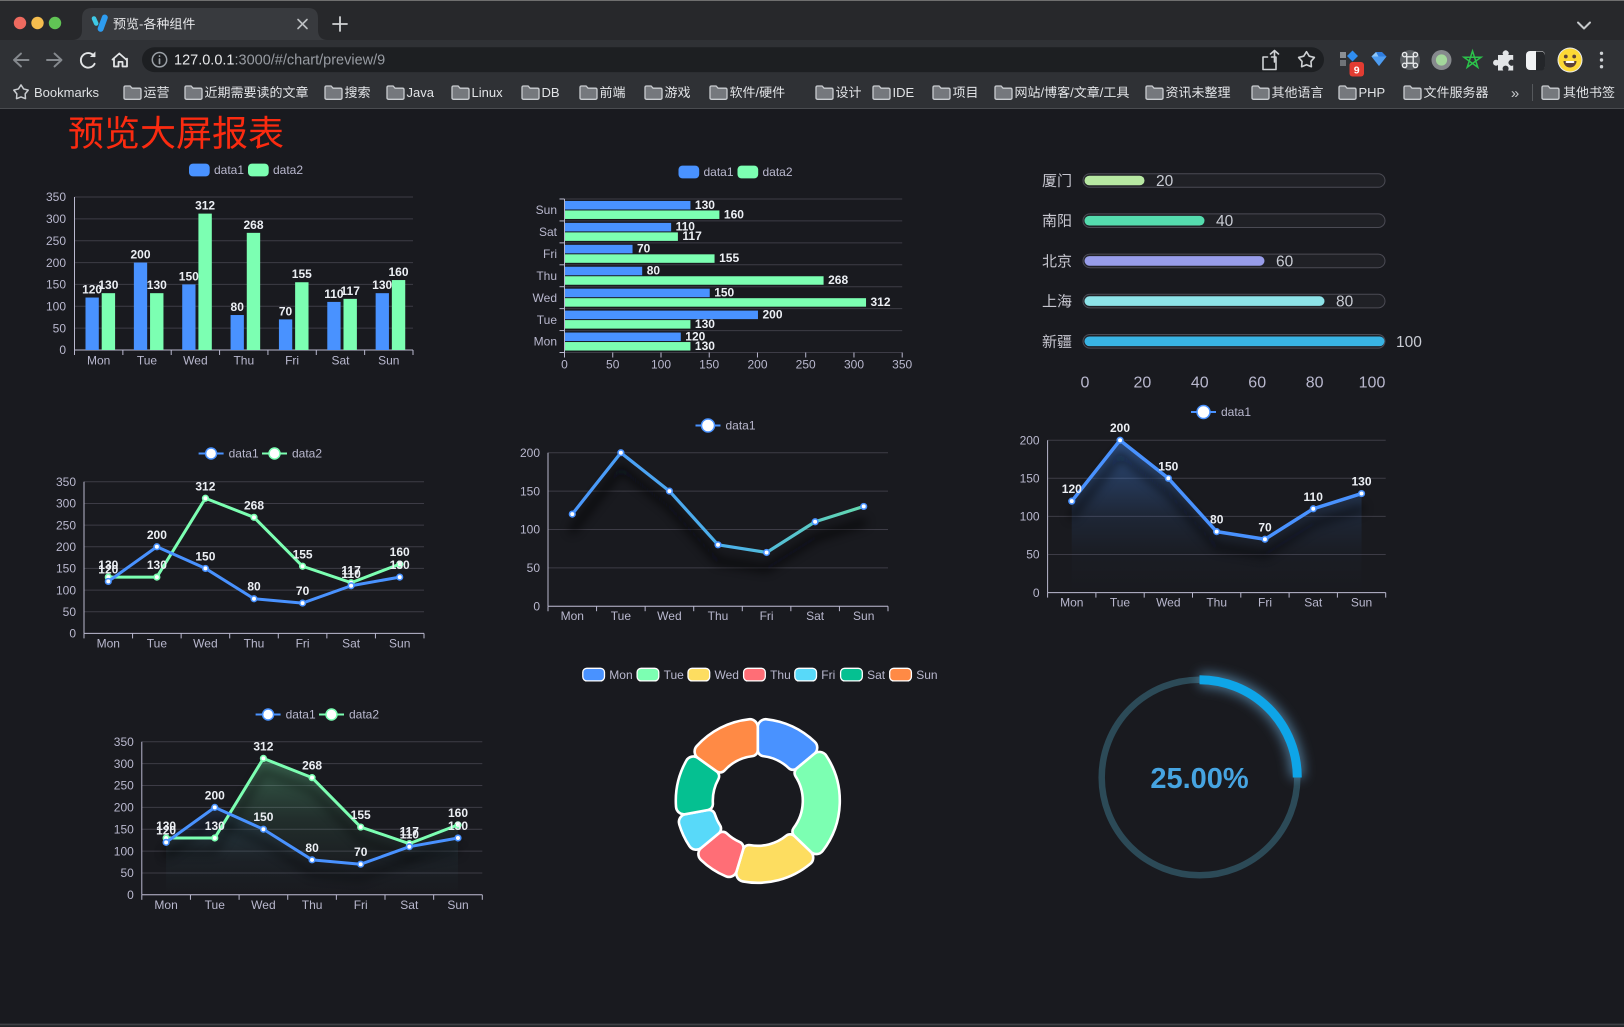  I want to click on svg-text: DB, so click(551, 92).